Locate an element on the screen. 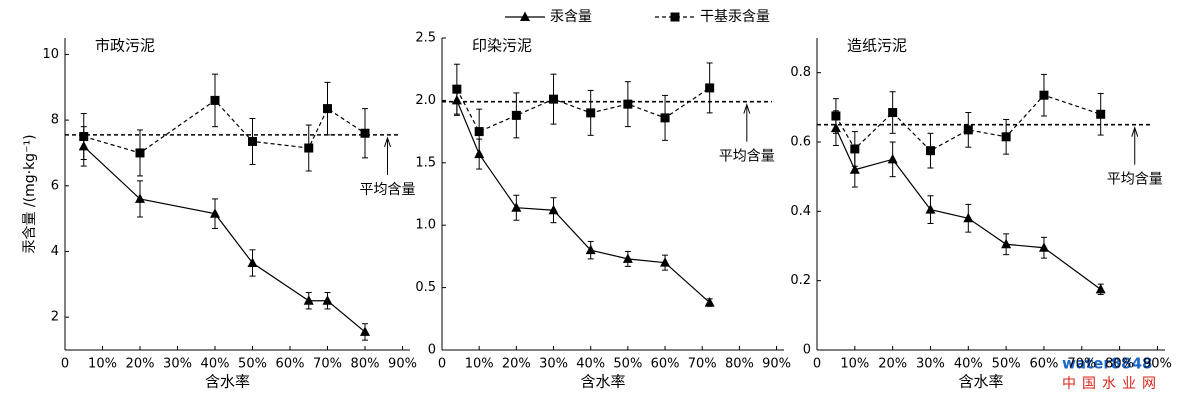  y-tick-label: 0.8 is located at coordinates (800, 72).